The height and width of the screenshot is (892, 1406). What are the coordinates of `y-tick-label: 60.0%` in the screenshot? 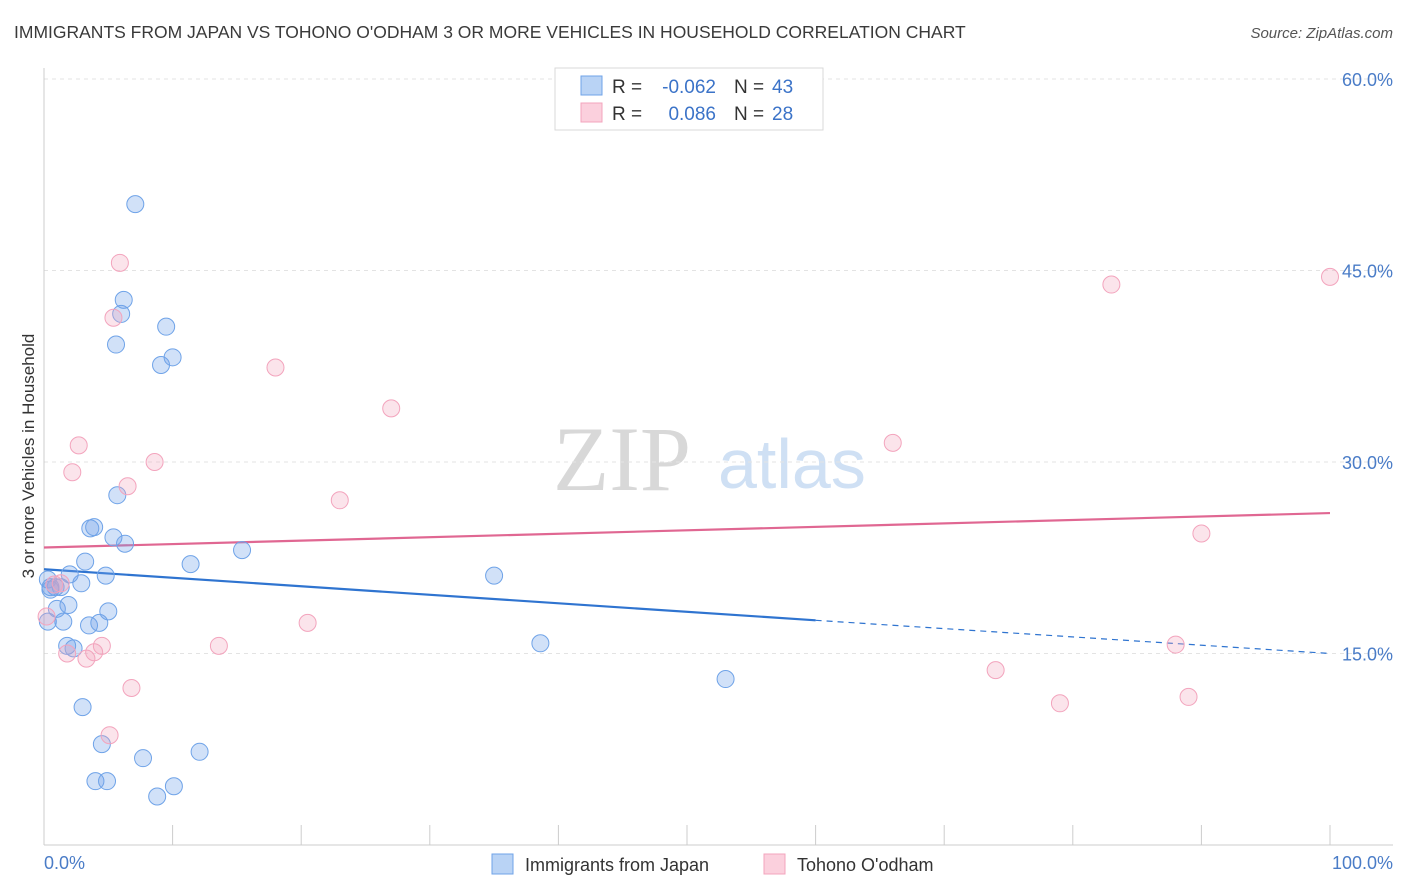 It's located at (1367, 80).